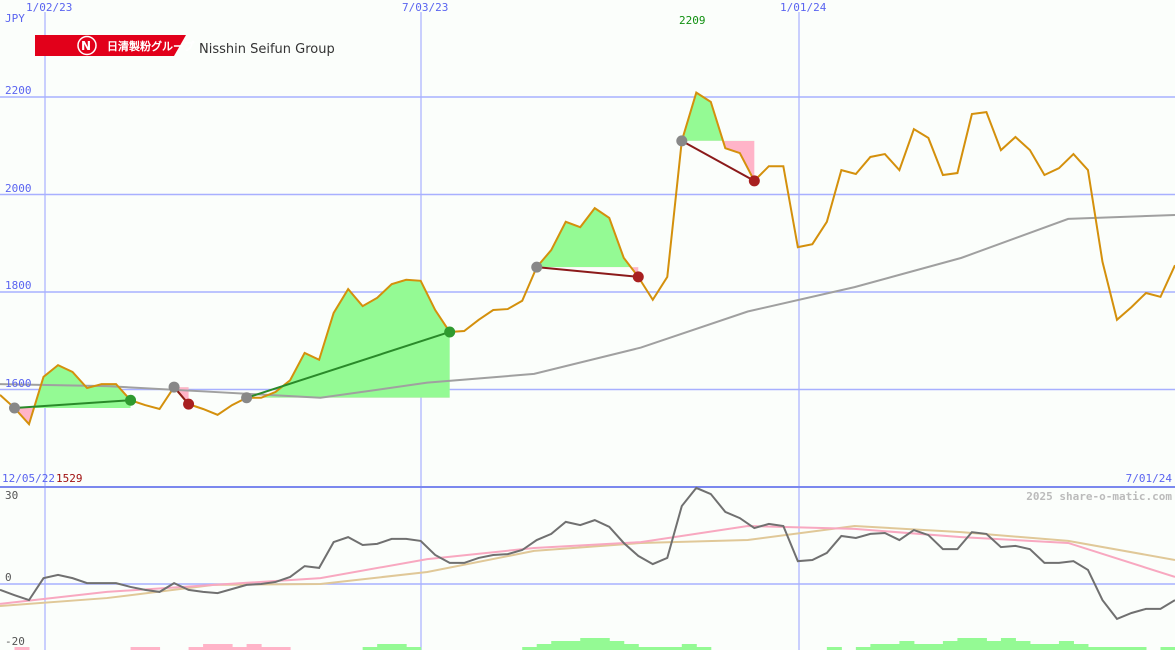  I want to click on credit-watermark: 2025 share-o-matic.com, so click(1099, 496).